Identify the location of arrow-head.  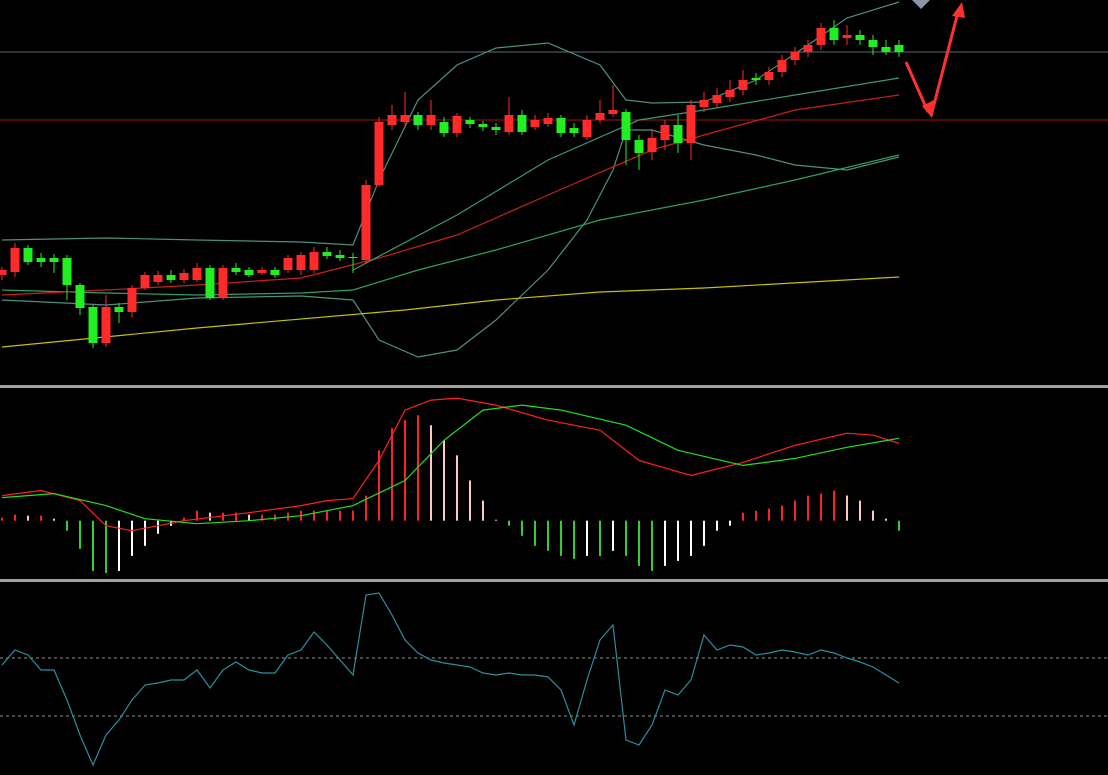
(958, 10).